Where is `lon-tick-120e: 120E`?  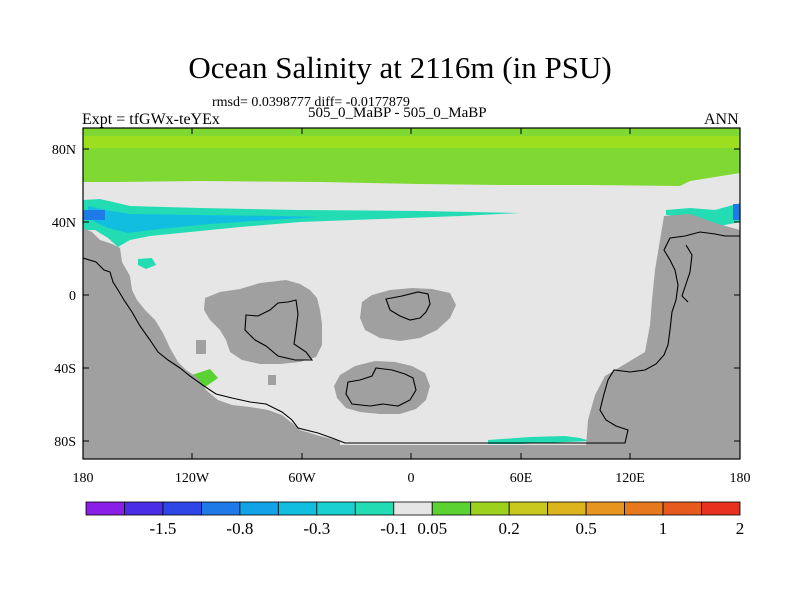 lon-tick-120e: 120E is located at coordinates (630, 478).